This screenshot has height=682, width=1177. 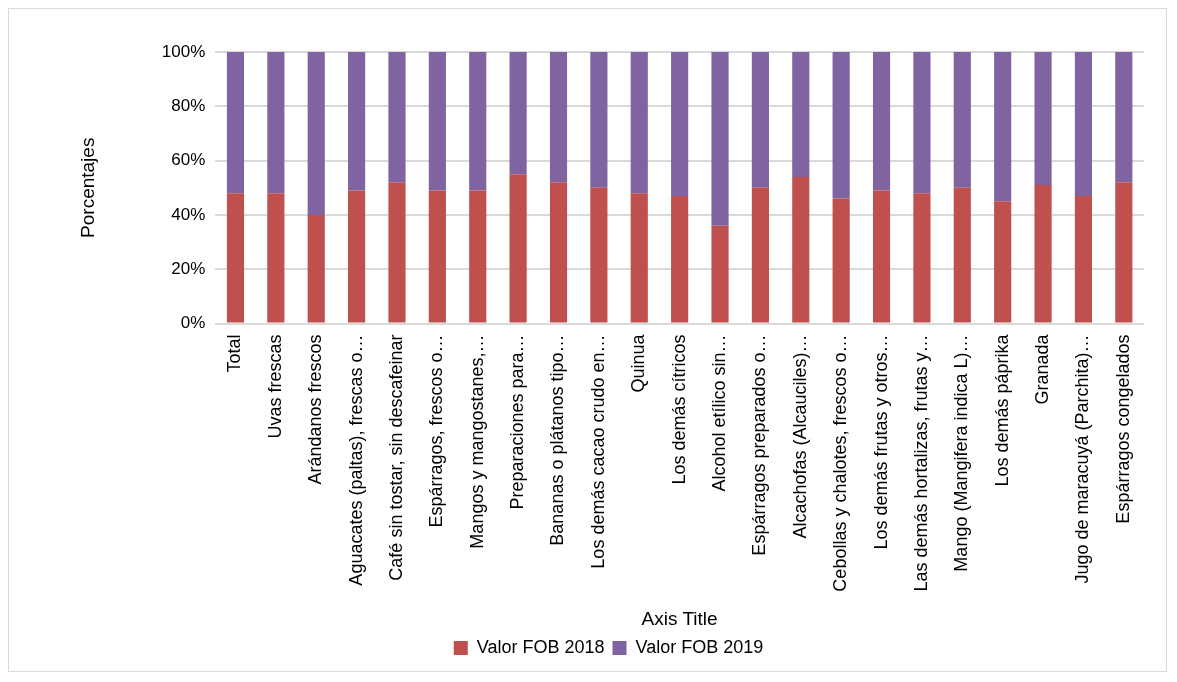 What do you see at coordinates (395, 457) in the screenshot?
I see `x-tick-label: Café sin tostar, sin descafeinar` at bounding box center [395, 457].